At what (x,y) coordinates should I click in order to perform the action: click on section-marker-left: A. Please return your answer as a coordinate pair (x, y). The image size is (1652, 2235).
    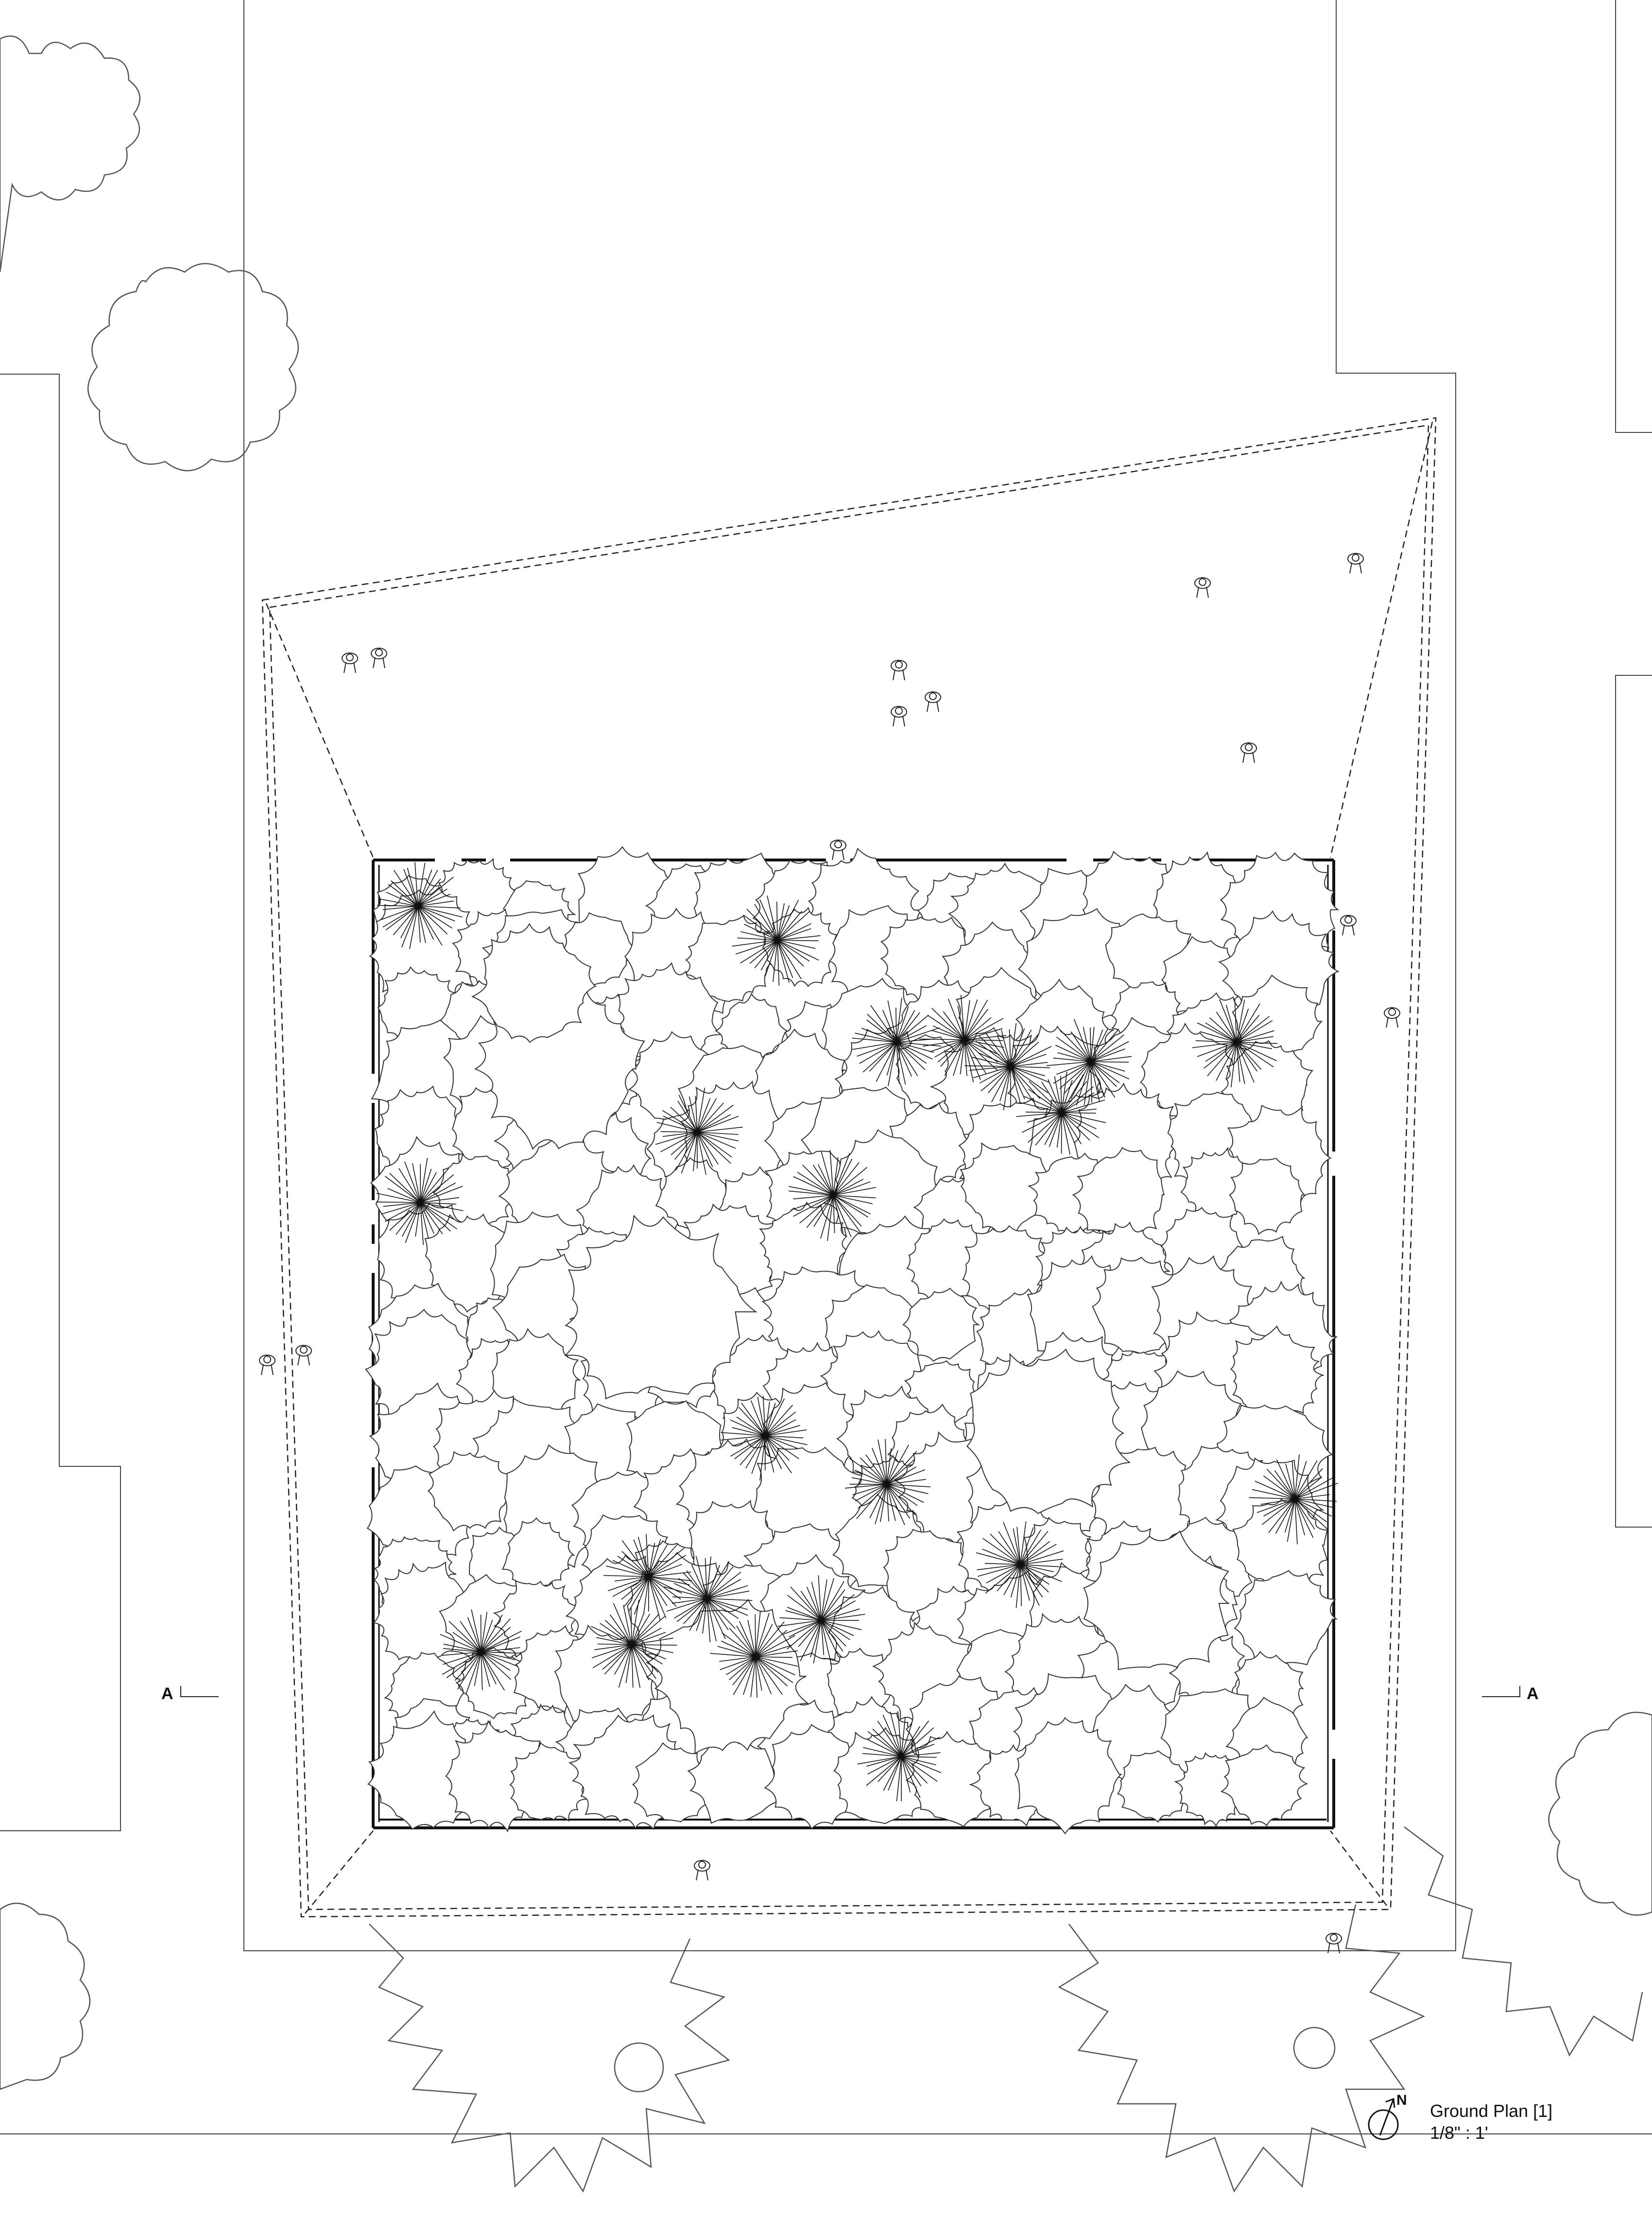
    Looking at the image, I should click on (190, 1694).